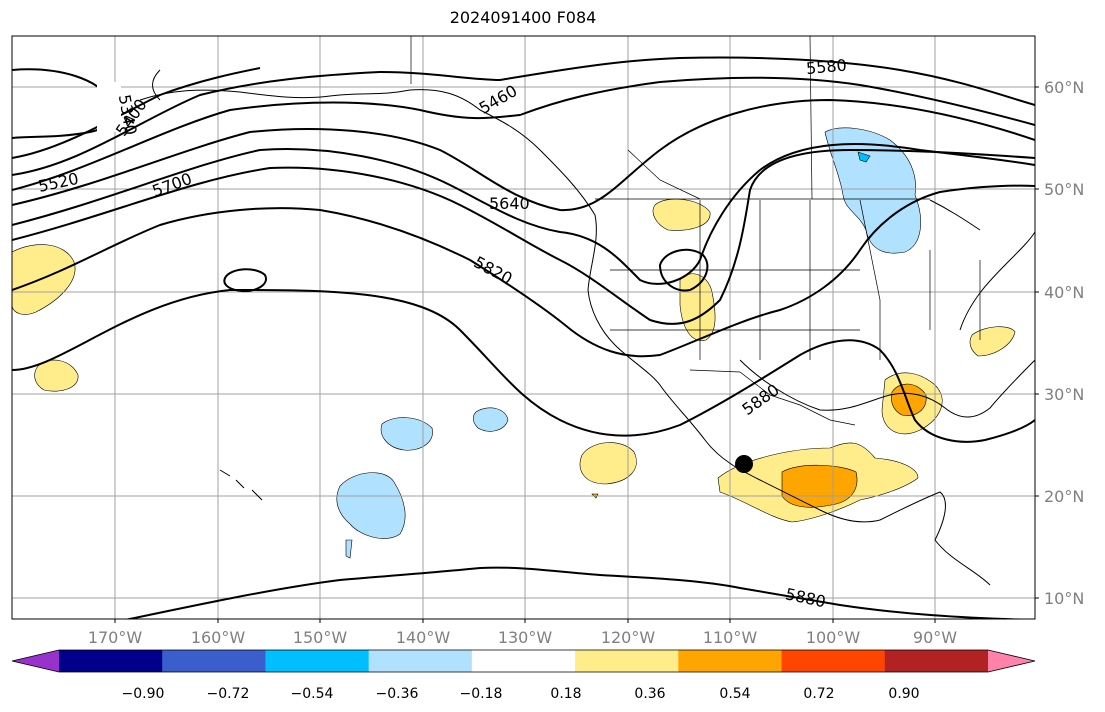 Image resolution: width=1105 pixels, height=712 pixels. I want to click on lon-label-110w: 110°W, so click(730, 637).